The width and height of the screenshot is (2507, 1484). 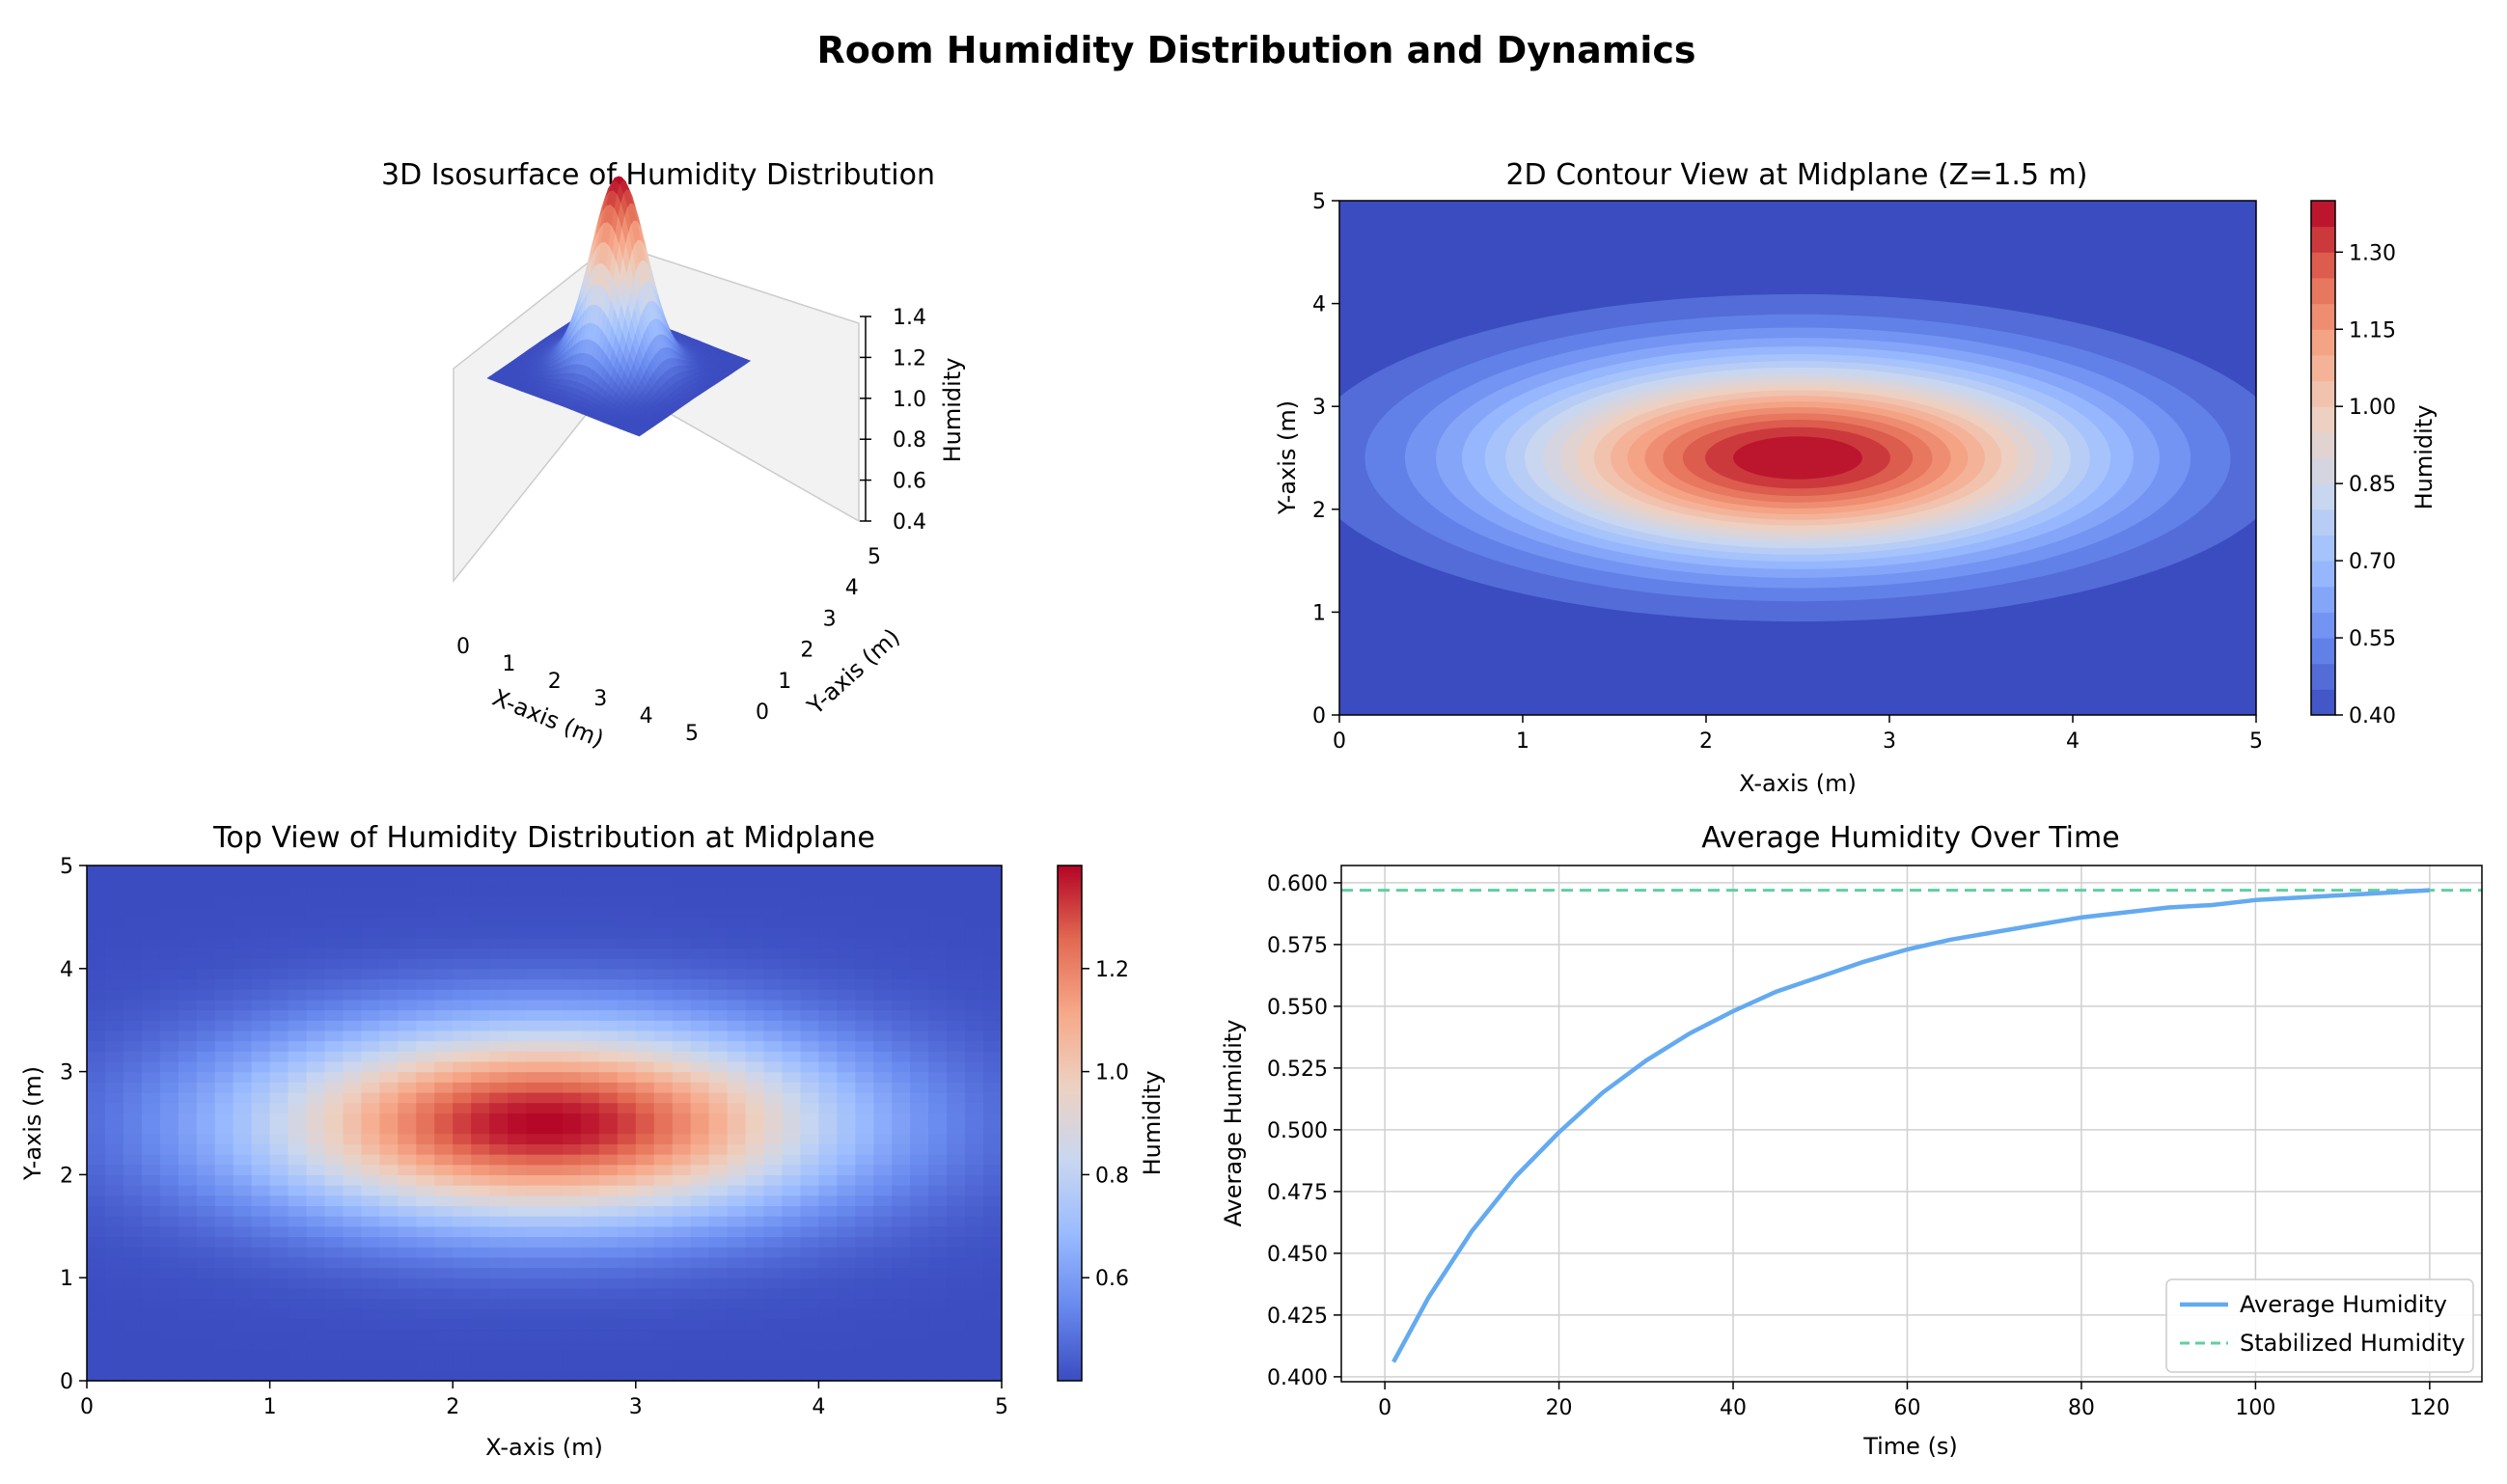 I want to click on heatmap-frame, so click(x=544, y=1123).